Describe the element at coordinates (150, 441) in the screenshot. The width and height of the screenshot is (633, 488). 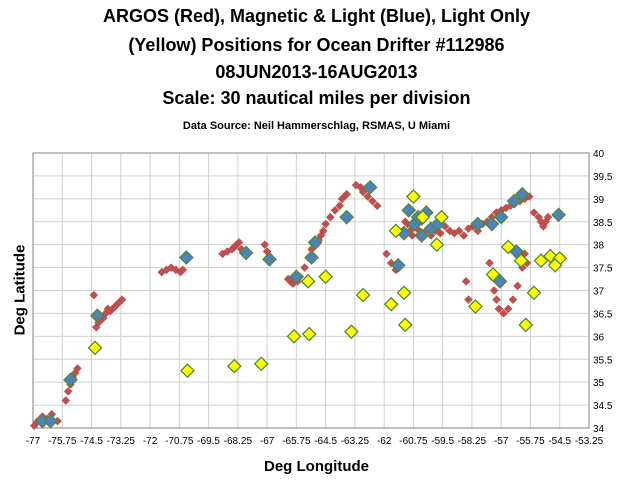
I see `x-tick-label: -72` at that location.